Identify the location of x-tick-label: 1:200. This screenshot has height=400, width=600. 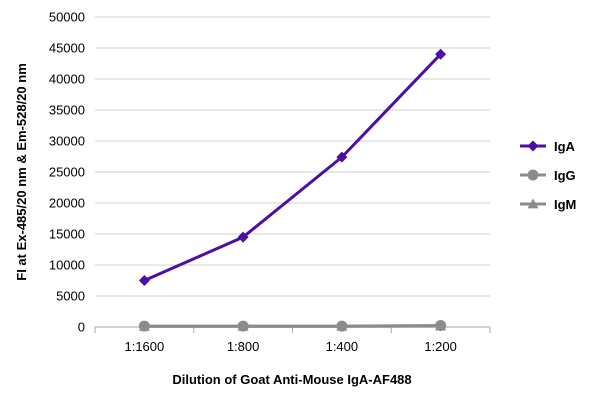
(440, 346).